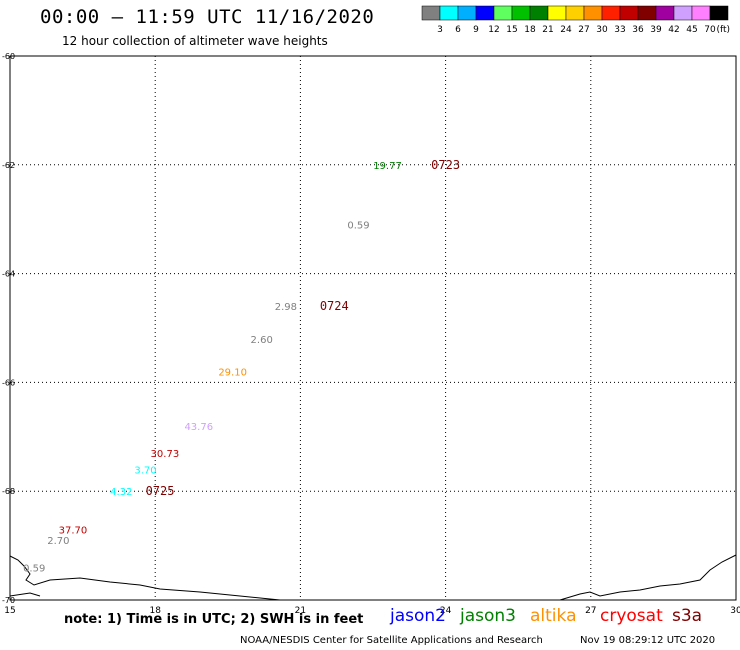  What do you see at coordinates (8, 56) in the screenshot?
I see `y-tick-label: -60` at bounding box center [8, 56].